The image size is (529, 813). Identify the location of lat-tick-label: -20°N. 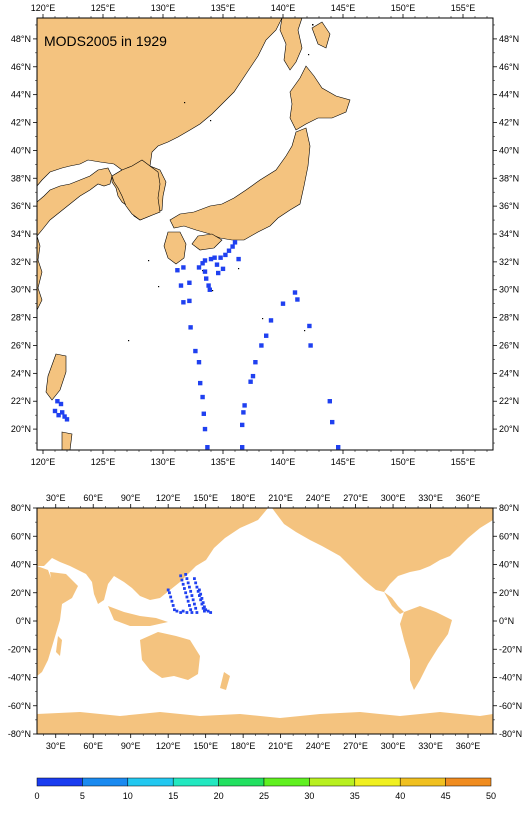
(19, 649).